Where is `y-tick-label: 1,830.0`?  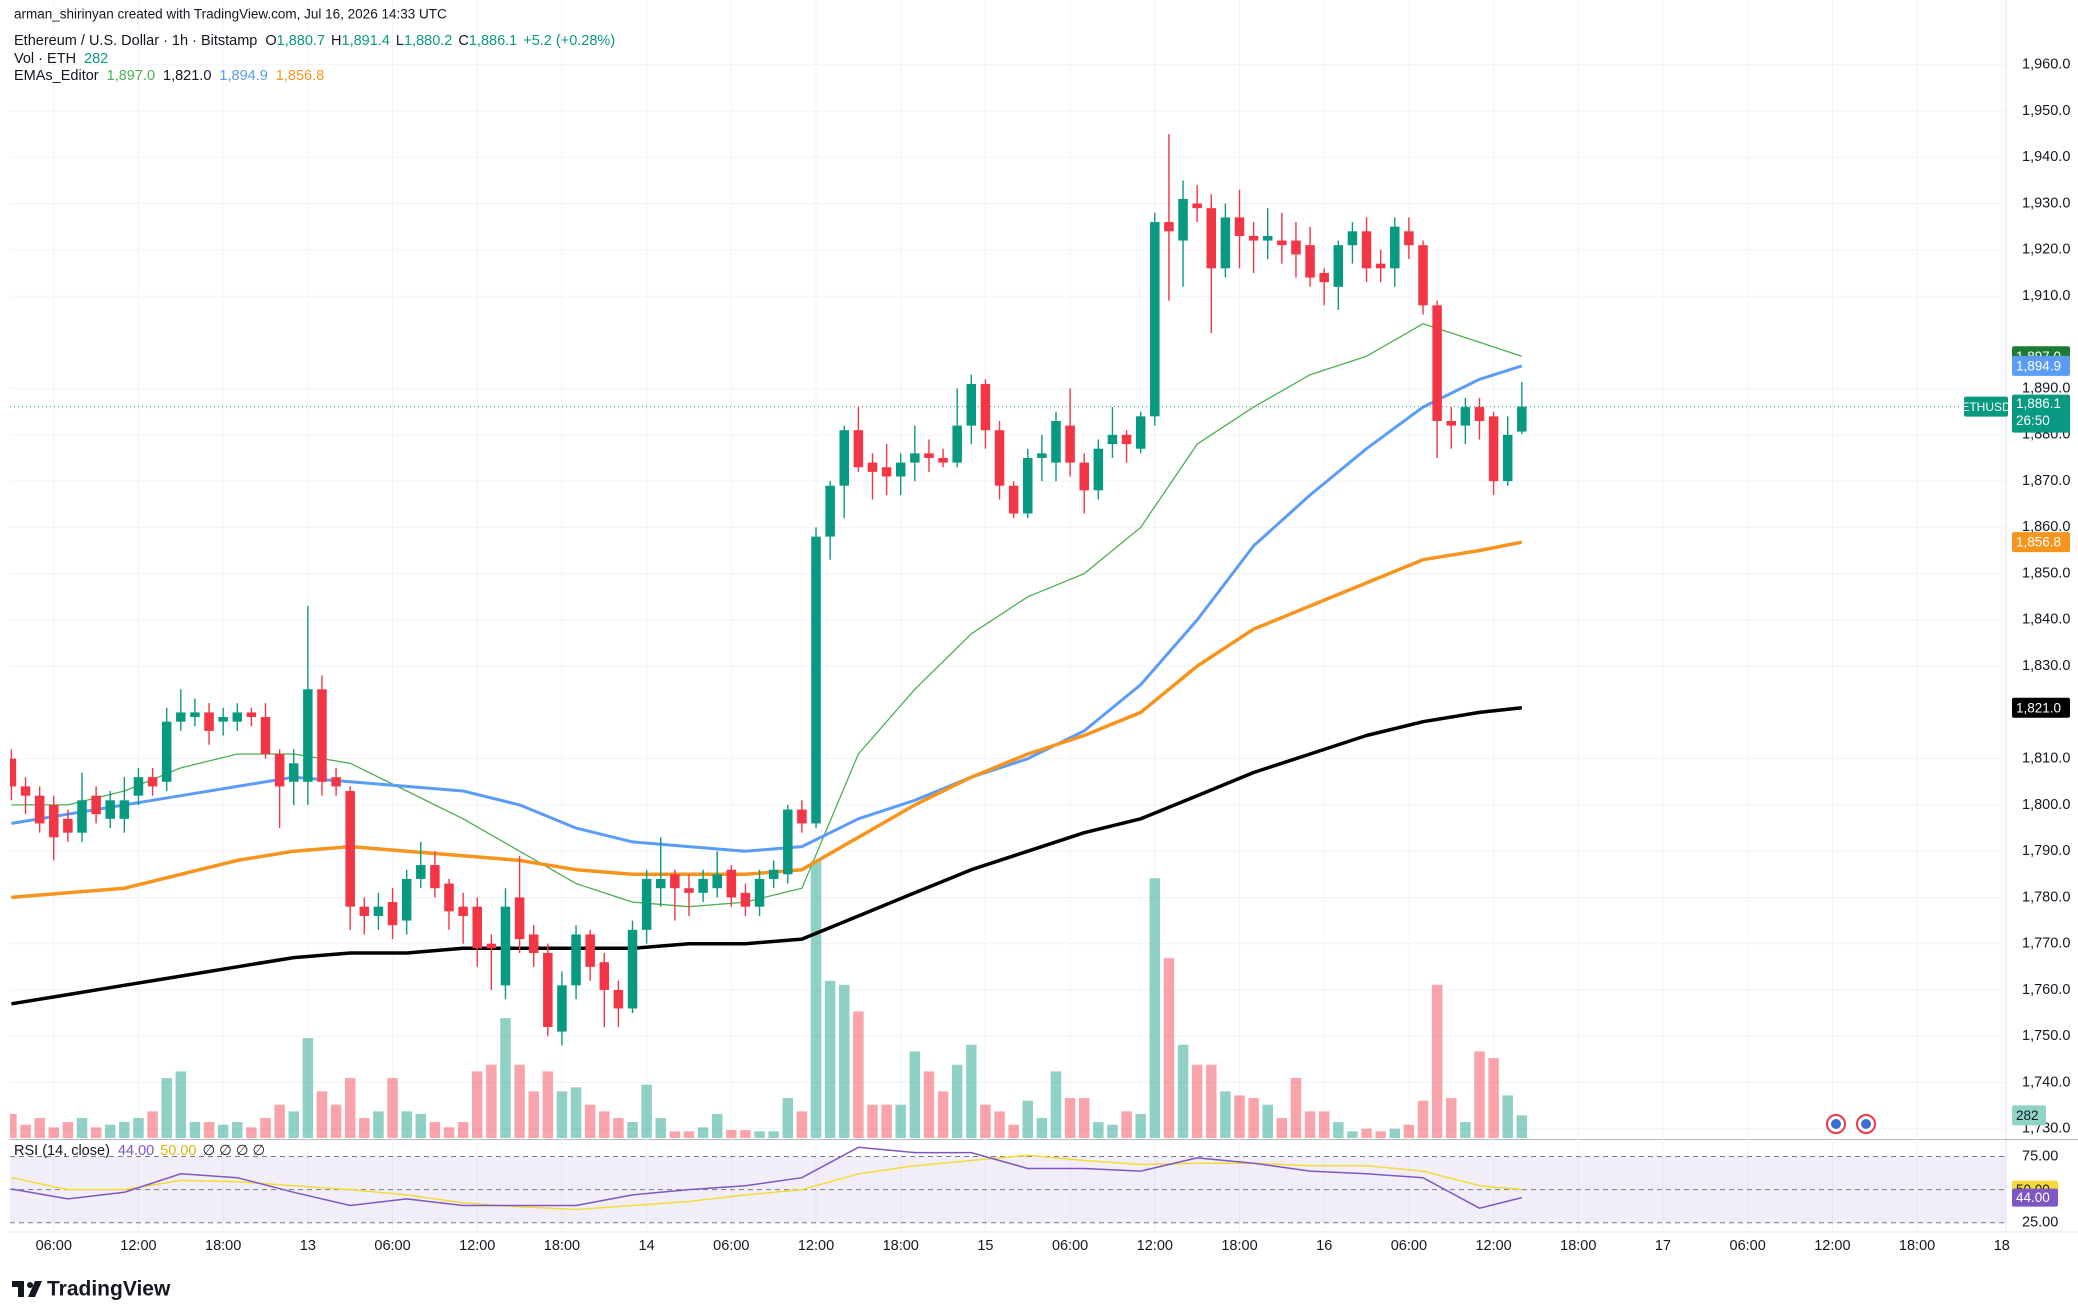
y-tick-label: 1,830.0 is located at coordinates (2046, 666).